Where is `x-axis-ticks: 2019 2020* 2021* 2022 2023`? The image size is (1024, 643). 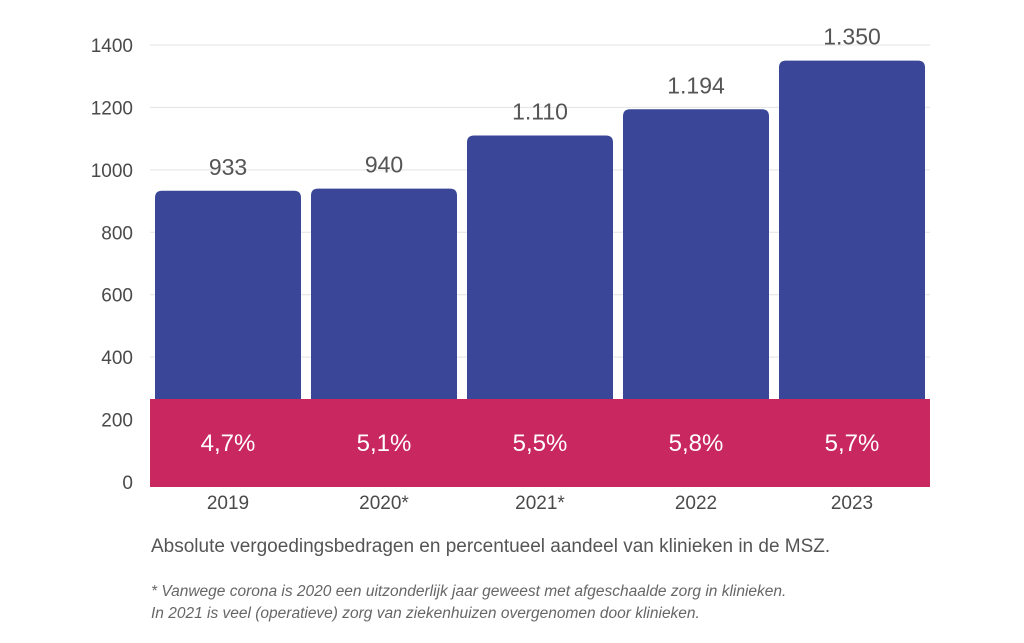 x-axis-ticks: 2019 2020* 2021* 2022 2023 is located at coordinates (540, 503).